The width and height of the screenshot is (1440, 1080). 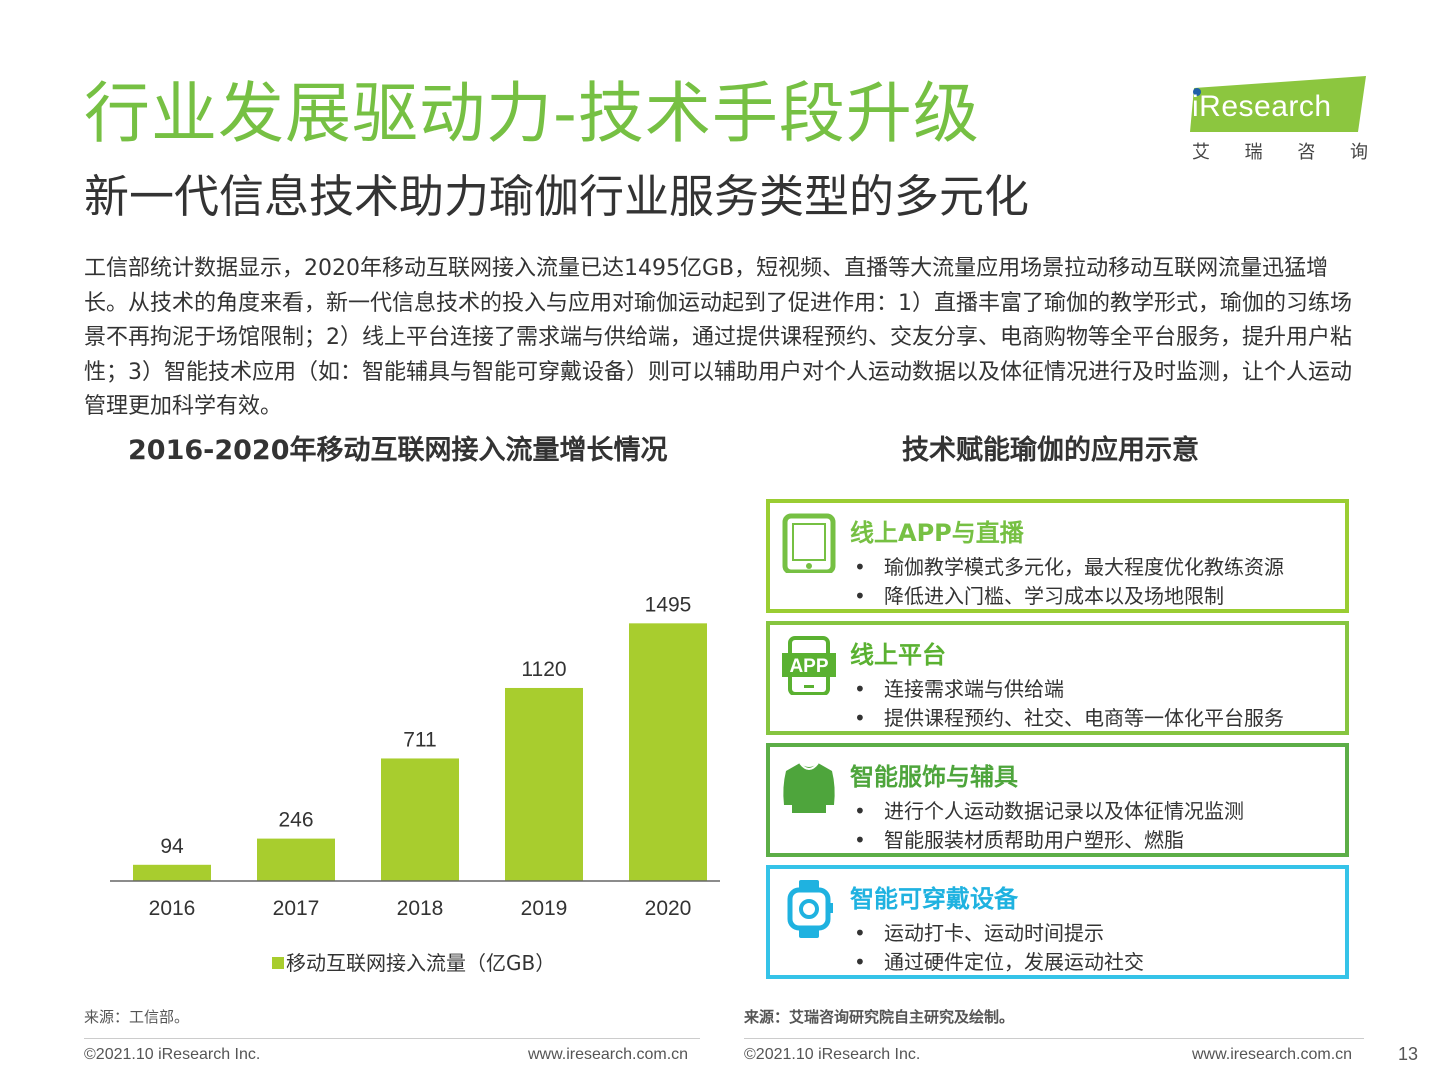 What do you see at coordinates (1201, 152) in the screenshot?
I see `logo-cn-char: 艾` at bounding box center [1201, 152].